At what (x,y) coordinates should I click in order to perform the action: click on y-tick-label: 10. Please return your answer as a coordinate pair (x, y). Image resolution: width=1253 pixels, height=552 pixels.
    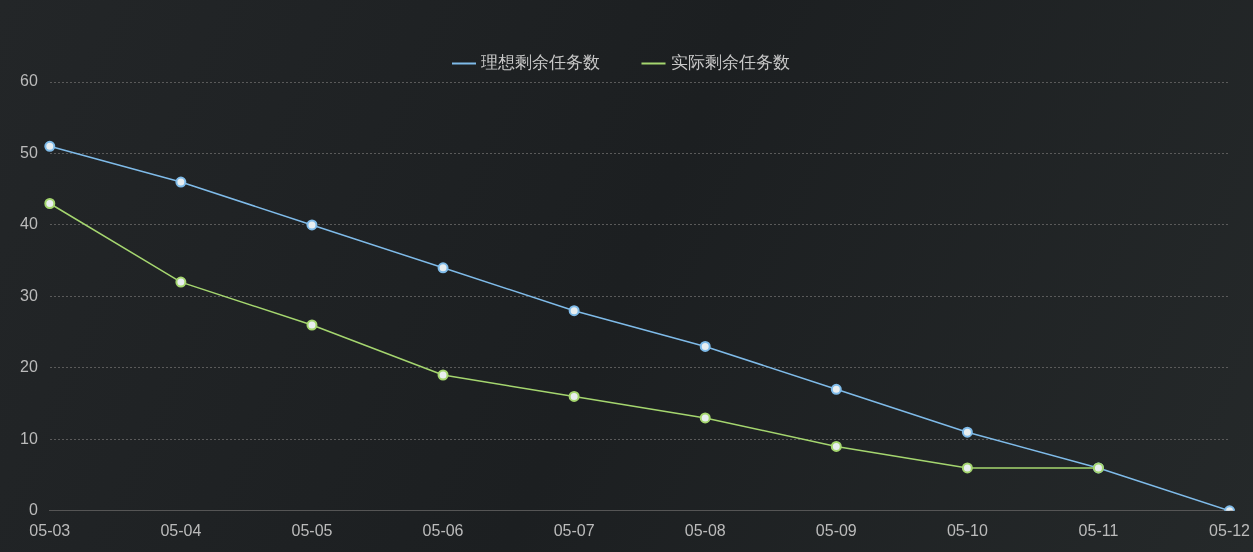
    Looking at the image, I should click on (29, 438).